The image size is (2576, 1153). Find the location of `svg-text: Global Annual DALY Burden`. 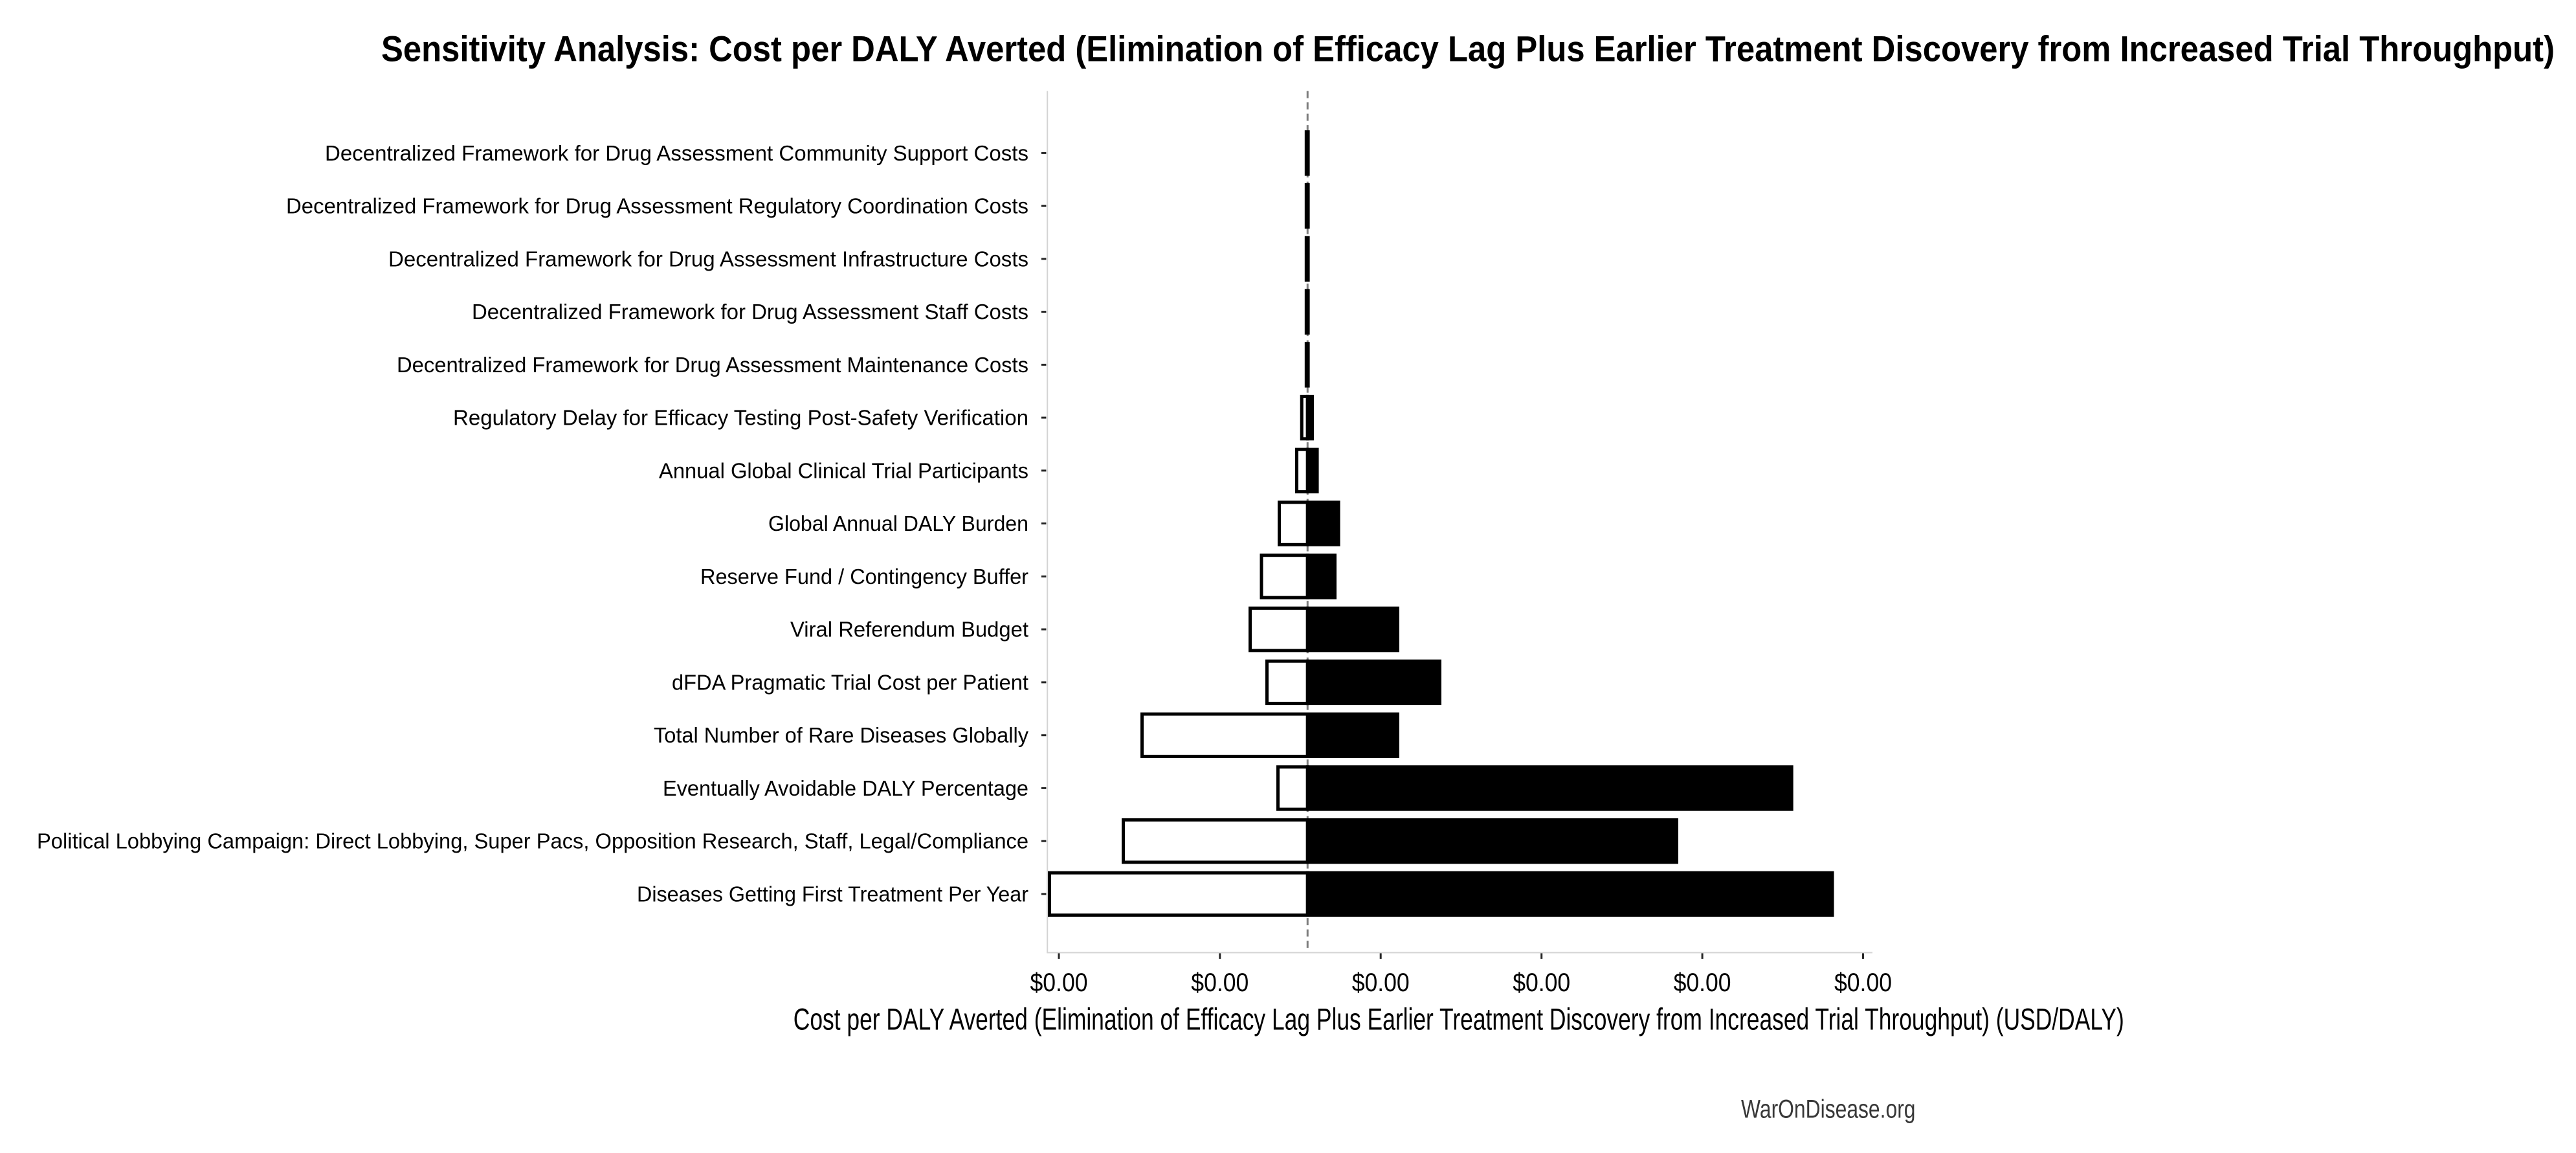

svg-text: Global Annual DALY Burden is located at coordinates (898, 524).